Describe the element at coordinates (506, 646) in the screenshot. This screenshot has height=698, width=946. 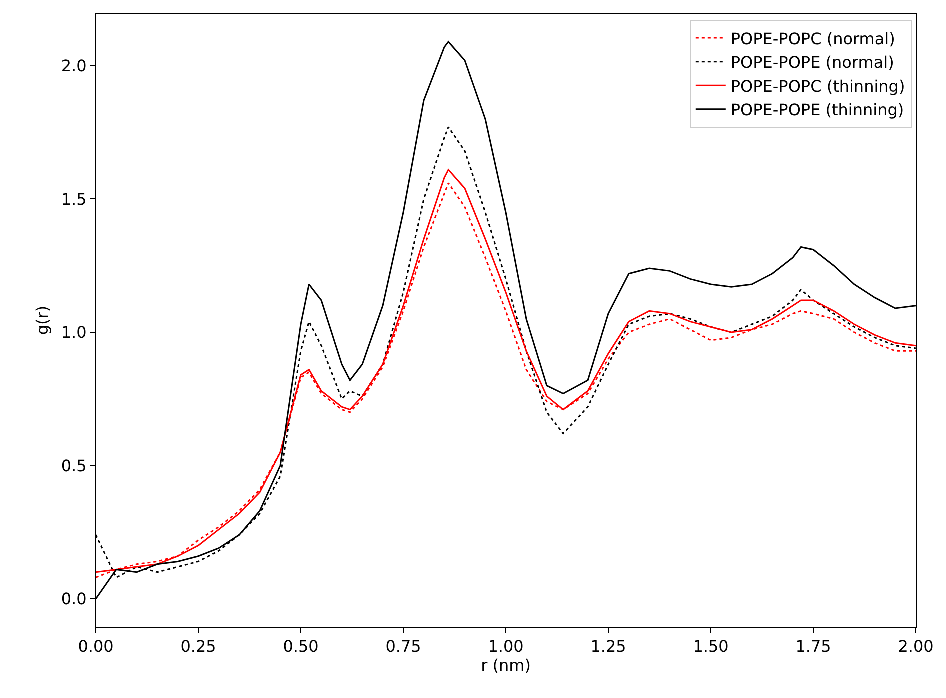
I see `x-tick-label: 1.00` at that location.